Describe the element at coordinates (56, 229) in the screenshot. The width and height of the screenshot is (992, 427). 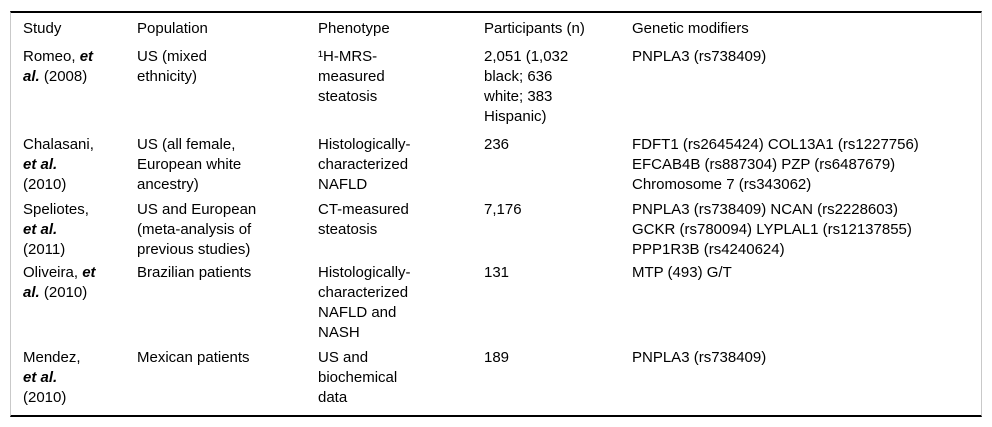
I see `study-cell: Speliotes, et al. (2011)` at that location.